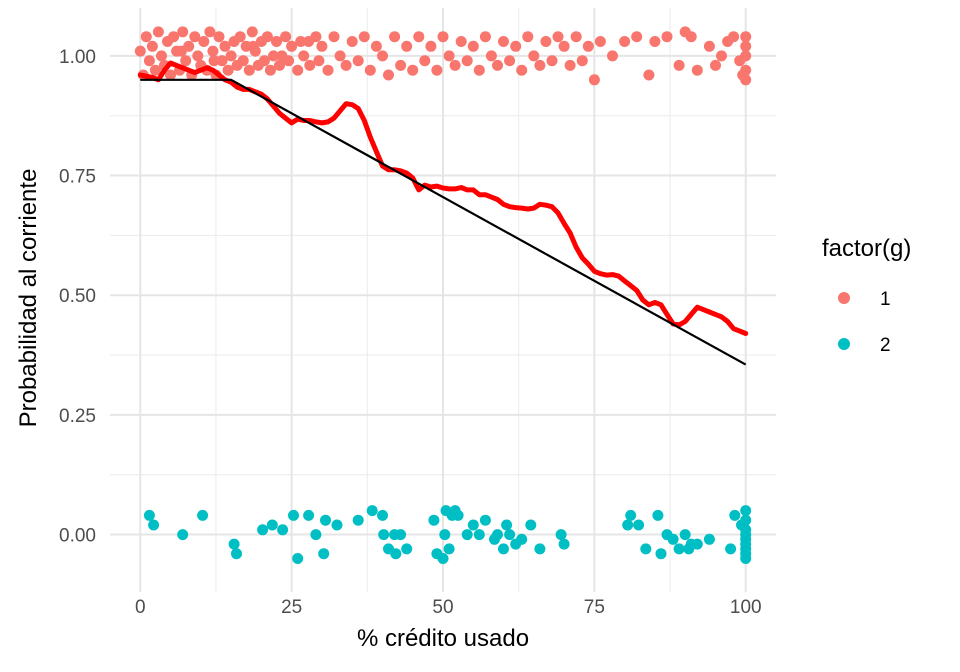 This screenshot has height=672, width=960. Describe the element at coordinates (28, 298) in the screenshot. I see `y-axis-title: Probabilidad al corriente` at that location.